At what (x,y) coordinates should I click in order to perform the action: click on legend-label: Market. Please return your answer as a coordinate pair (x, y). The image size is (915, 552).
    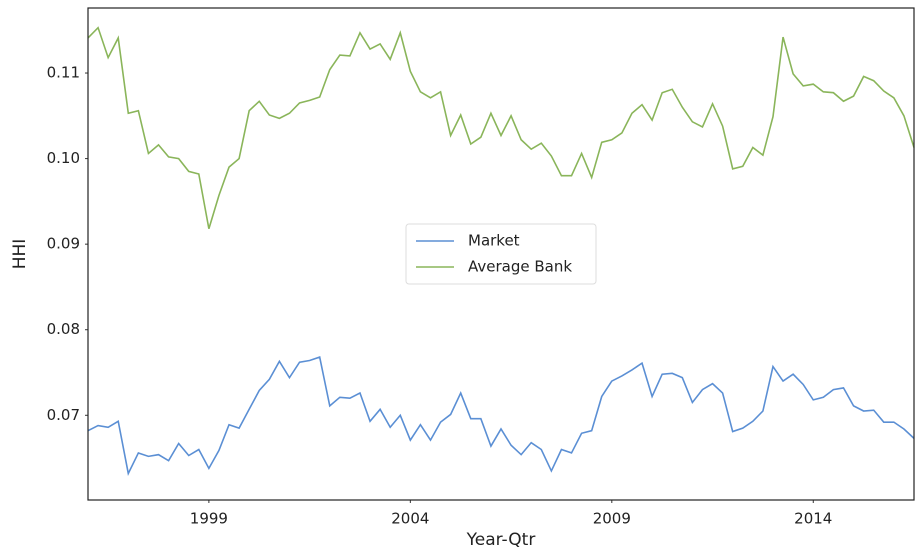
    Looking at the image, I should click on (494, 241).